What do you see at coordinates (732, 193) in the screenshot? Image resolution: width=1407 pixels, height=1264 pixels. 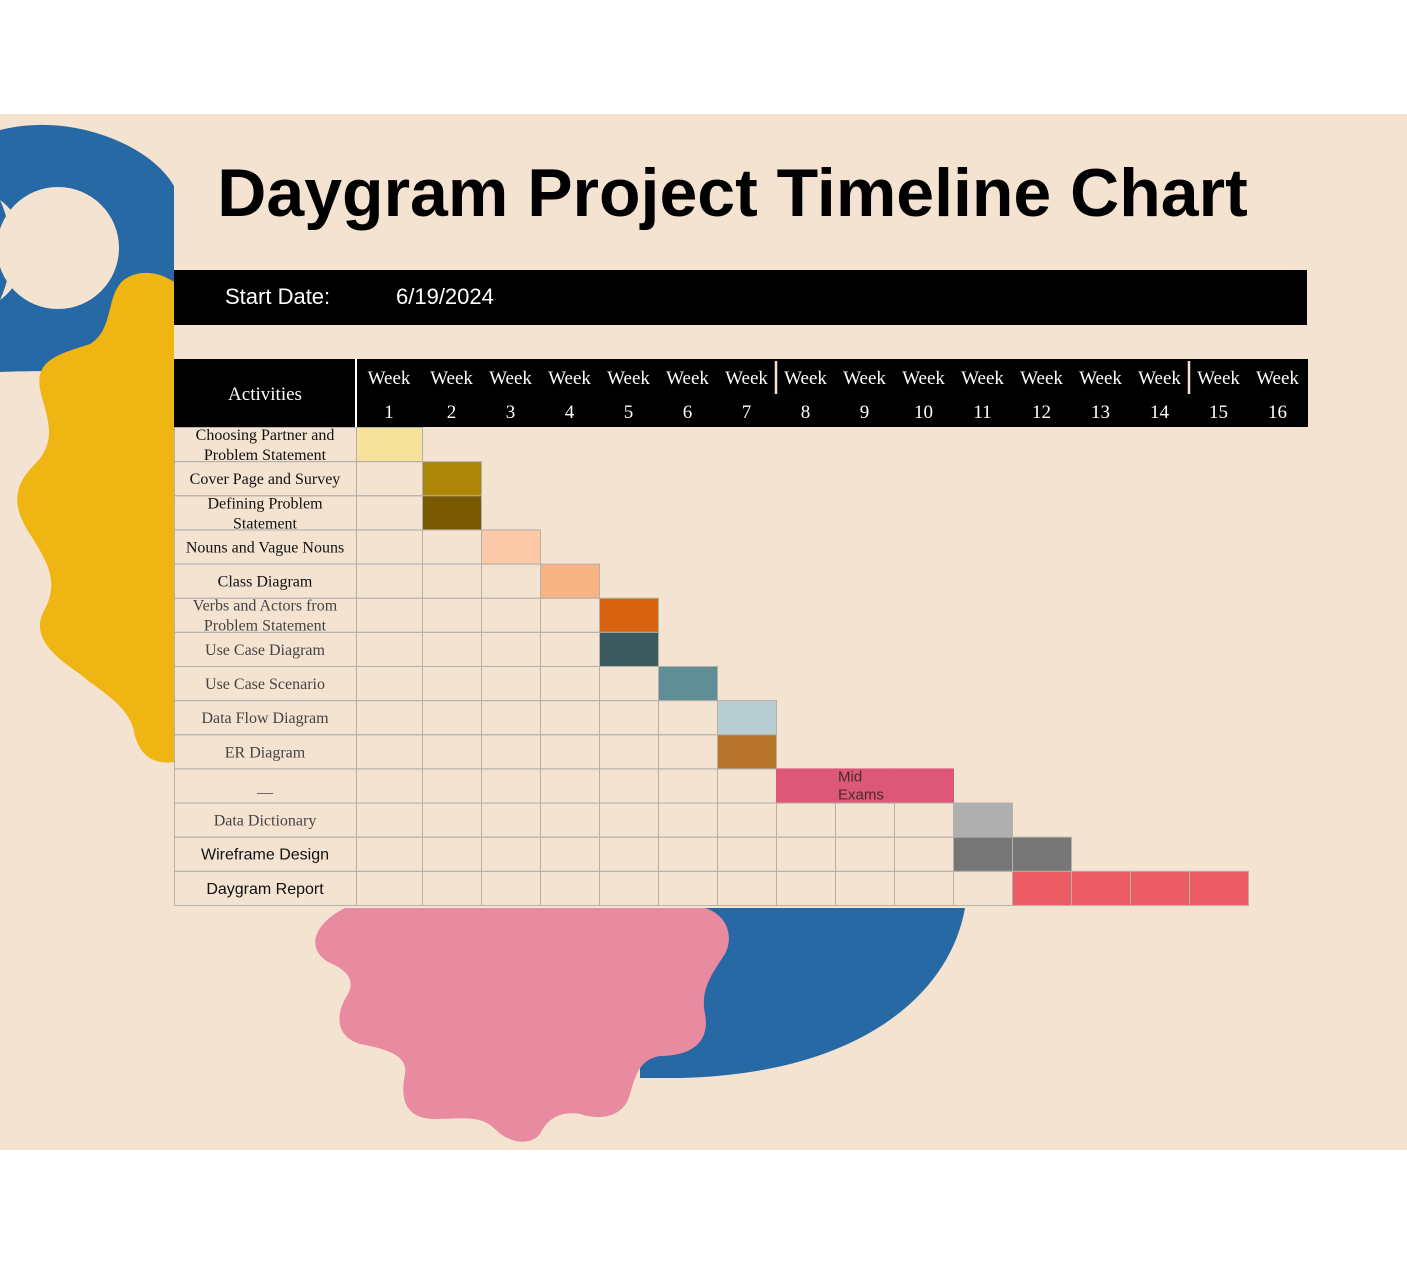 I see `page-title: Daygram Project Timeline Chart` at bounding box center [732, 193].